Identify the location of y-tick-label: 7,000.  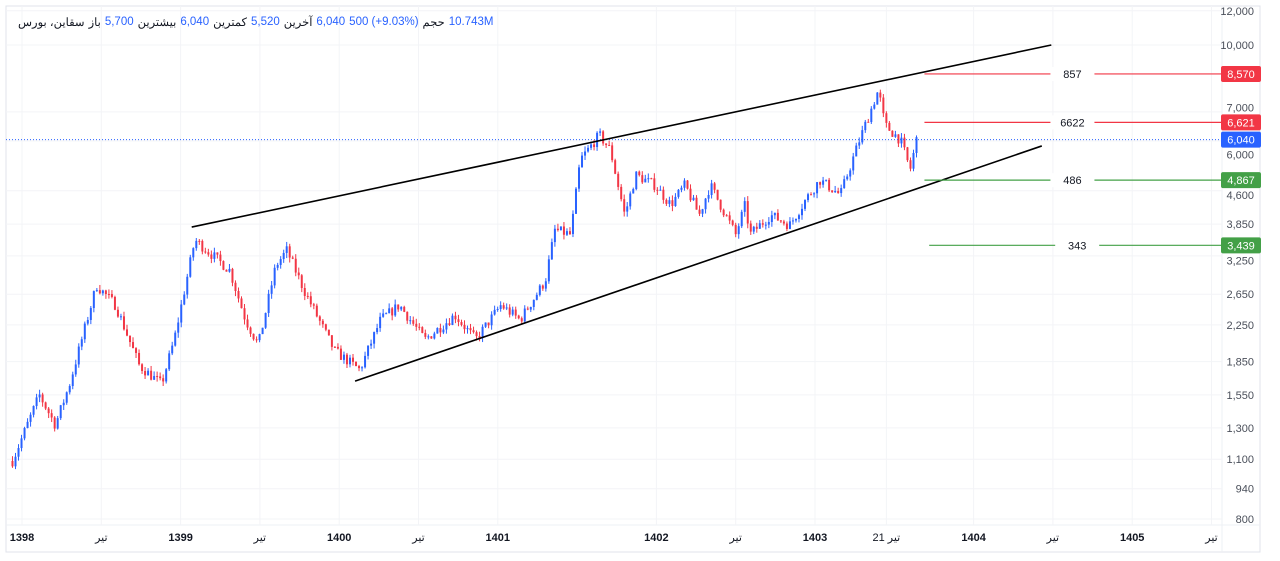
(1240, 108).